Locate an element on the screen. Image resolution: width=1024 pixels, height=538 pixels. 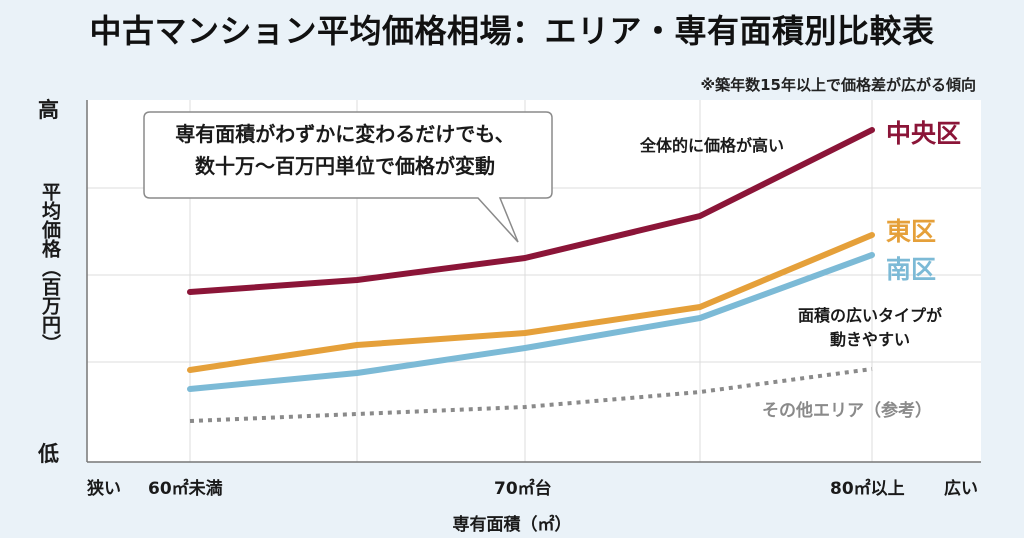
annotation-wide-type: 面積の広いタイプが 動きやすい is located at coordinates (870, 328).